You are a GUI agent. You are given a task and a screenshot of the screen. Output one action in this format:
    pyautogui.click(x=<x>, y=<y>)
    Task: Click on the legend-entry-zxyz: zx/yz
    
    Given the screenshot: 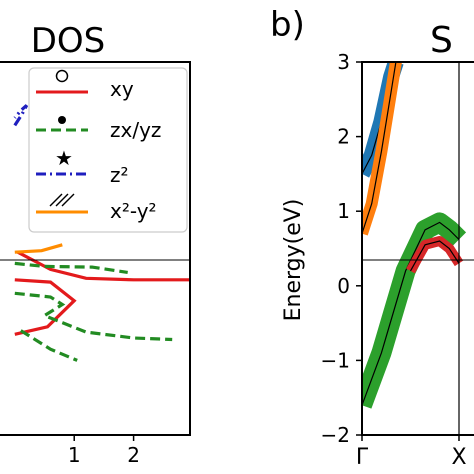 What is the action you would take?
    pyautogui.click(x=98, y=129)
    